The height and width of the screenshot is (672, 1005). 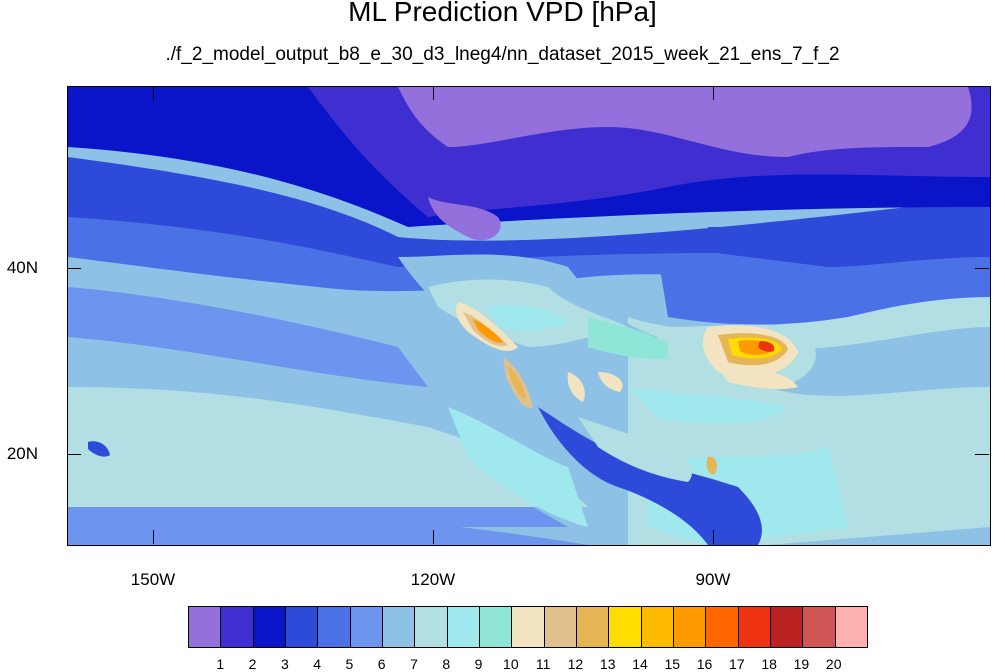 I want to click on colorbar-label: 7, so click(x=414, y=664).